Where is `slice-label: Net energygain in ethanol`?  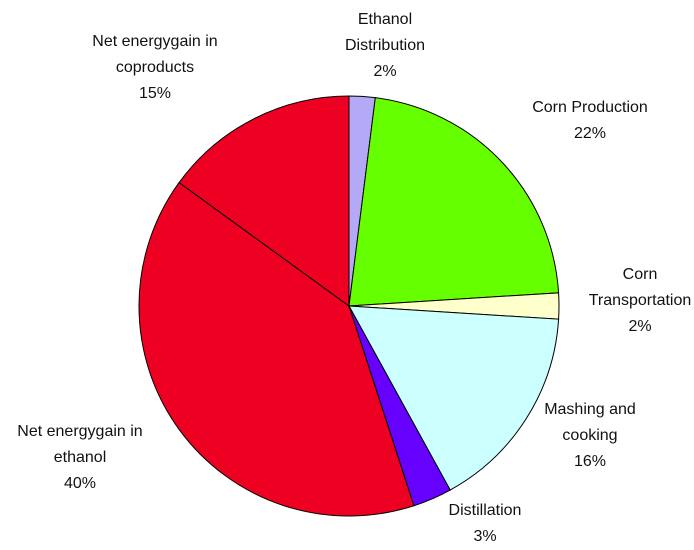
slice-label: Net energygain in ethanol is located at coordinates (79, 444).